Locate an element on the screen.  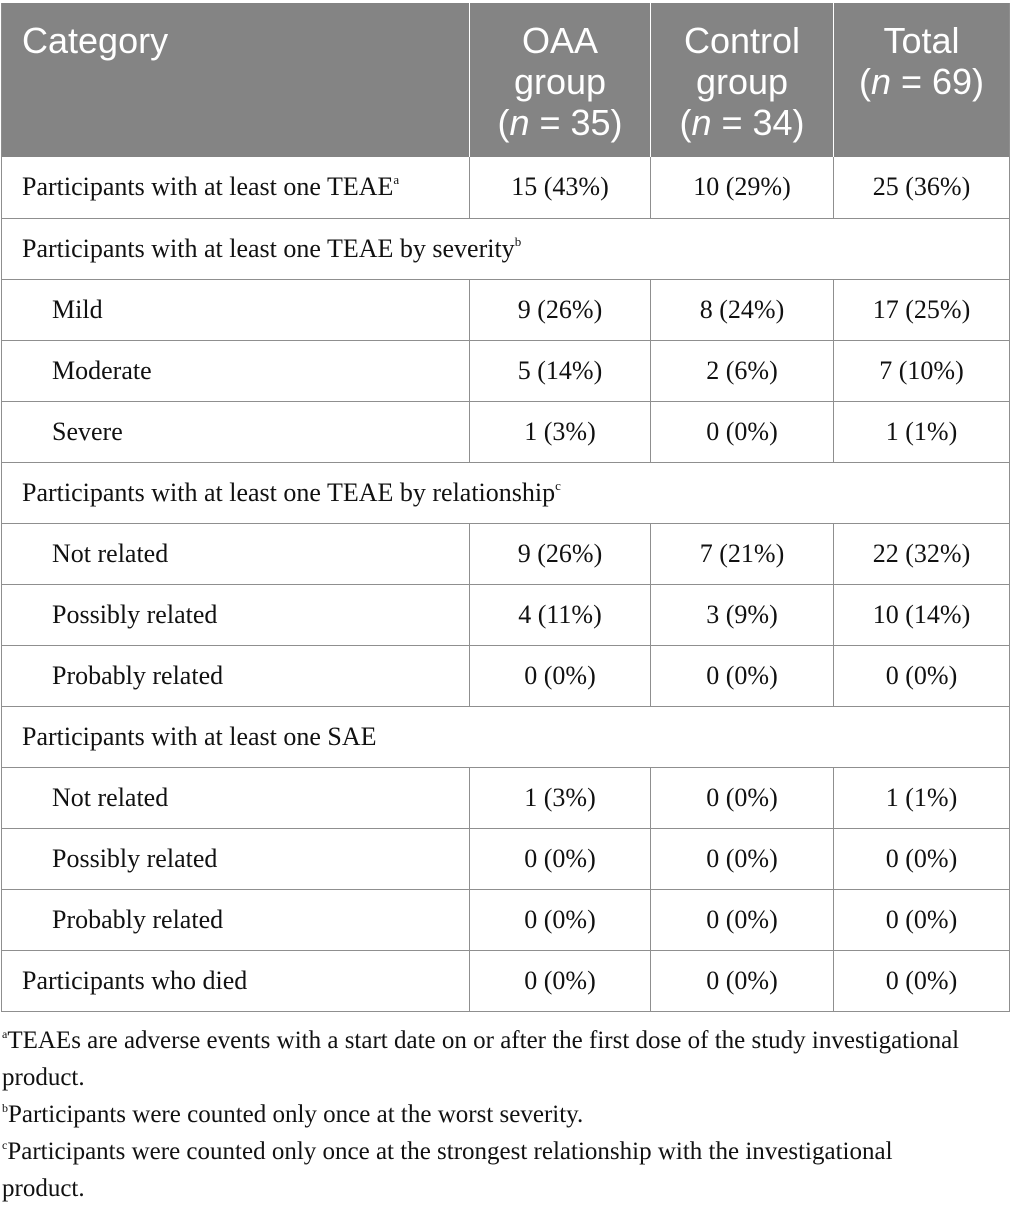
section-label: Participants with at least one SAE is located at coordinates (505, 736).